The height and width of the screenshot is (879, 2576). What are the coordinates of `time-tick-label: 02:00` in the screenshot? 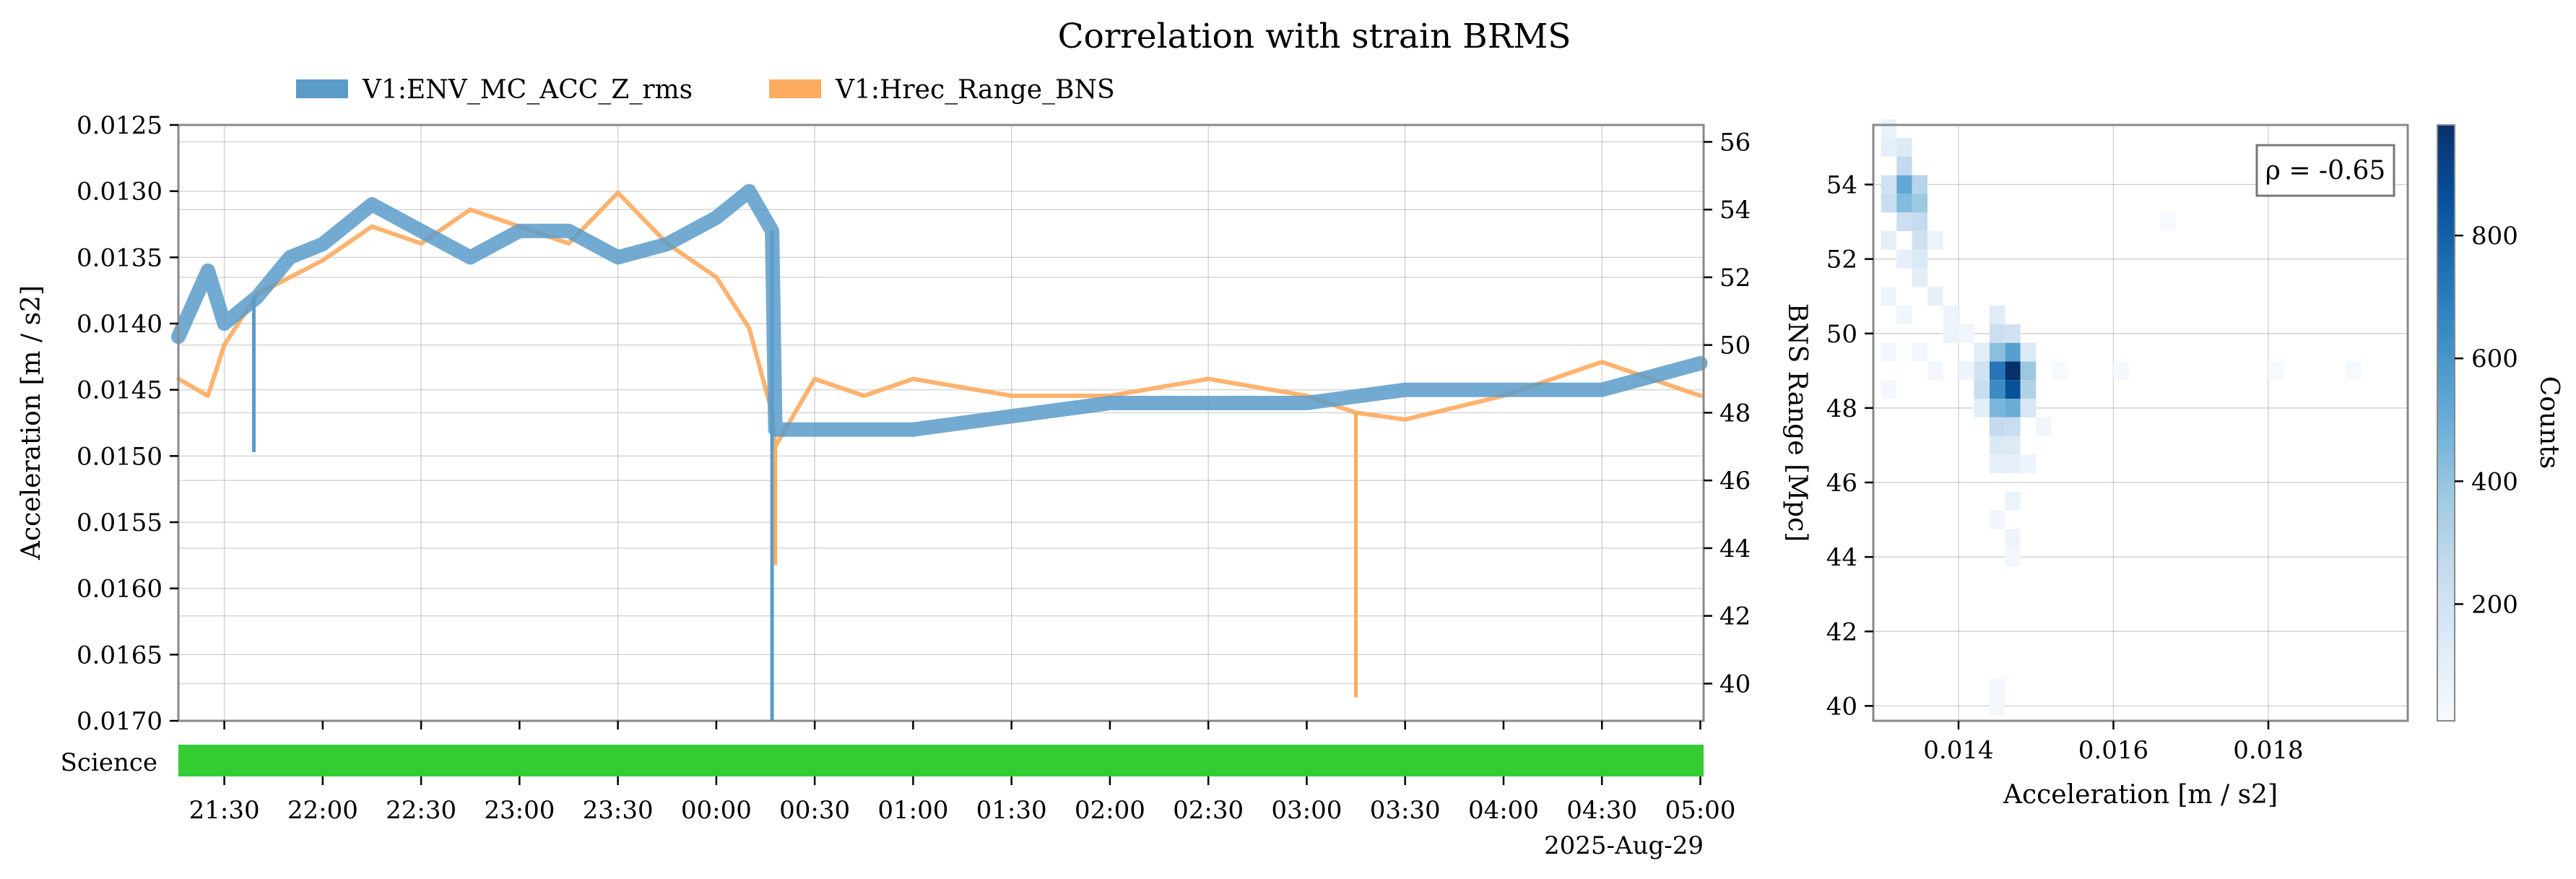 It's located at (1110, 810).